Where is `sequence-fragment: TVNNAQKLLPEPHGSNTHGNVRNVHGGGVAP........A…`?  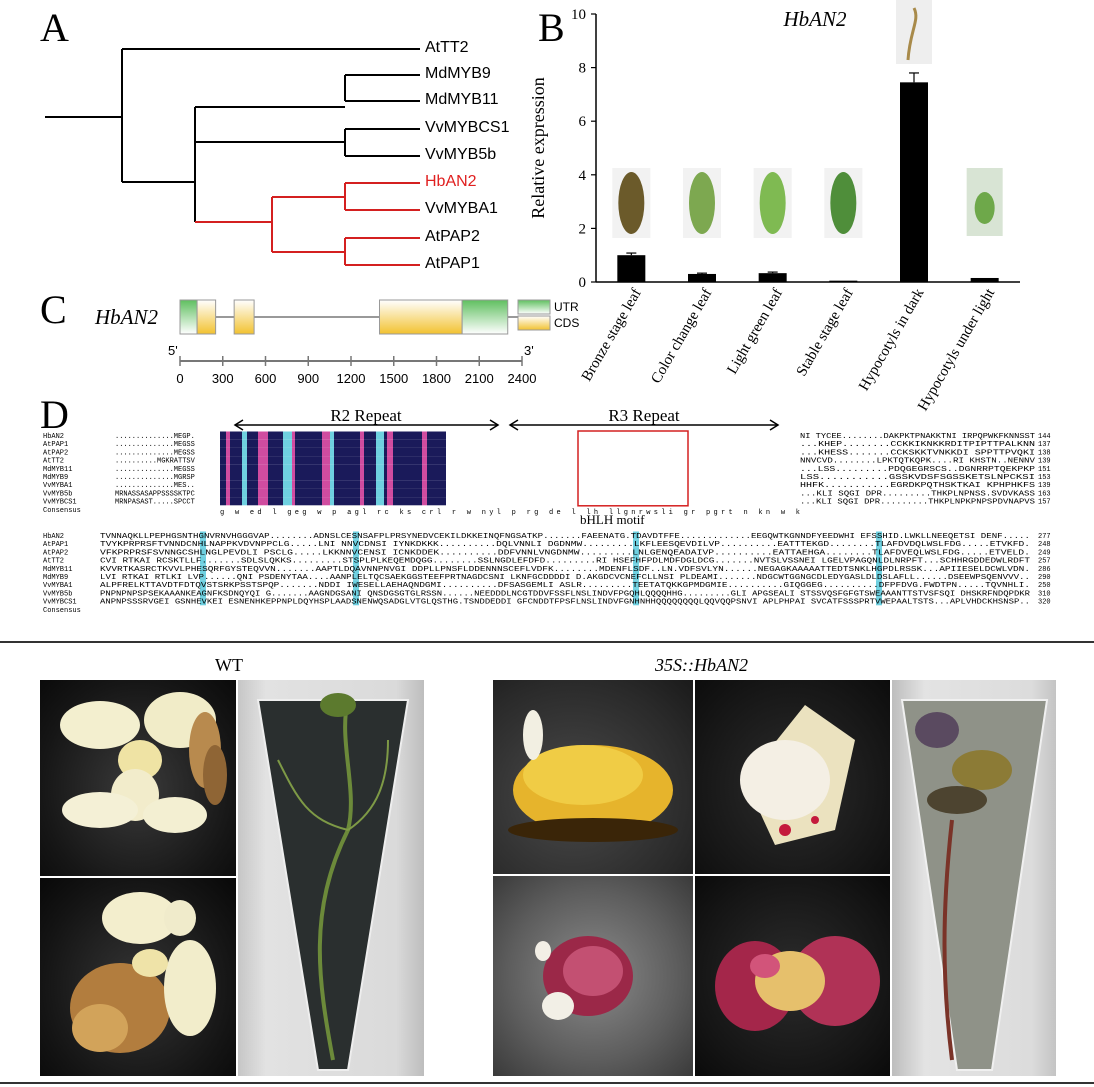 sequence-fragment: TVNNAQKLLPEPHGSNTHGNVRNVHGGGVAP........A… is located at coordinates (565, 537).